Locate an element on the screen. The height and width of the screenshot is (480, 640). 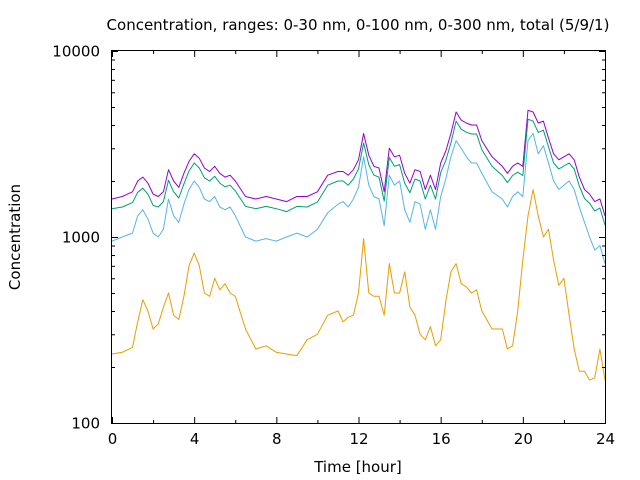
x-tick-label: 12 is located at coordinates (358, 439).